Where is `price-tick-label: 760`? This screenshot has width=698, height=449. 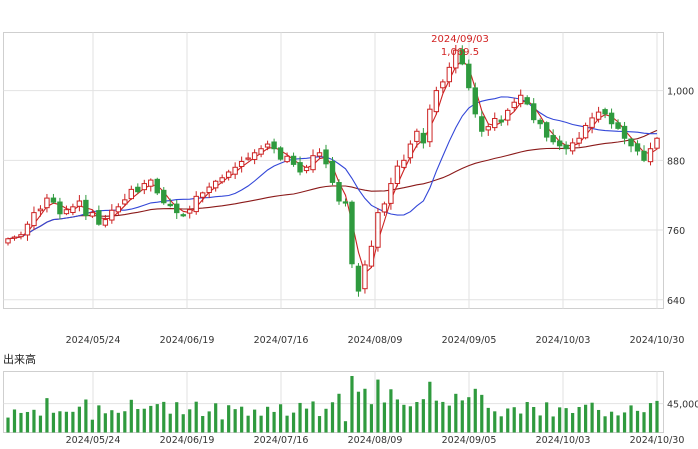
price-tick-label: 760 is located at coordinates (676, 231).